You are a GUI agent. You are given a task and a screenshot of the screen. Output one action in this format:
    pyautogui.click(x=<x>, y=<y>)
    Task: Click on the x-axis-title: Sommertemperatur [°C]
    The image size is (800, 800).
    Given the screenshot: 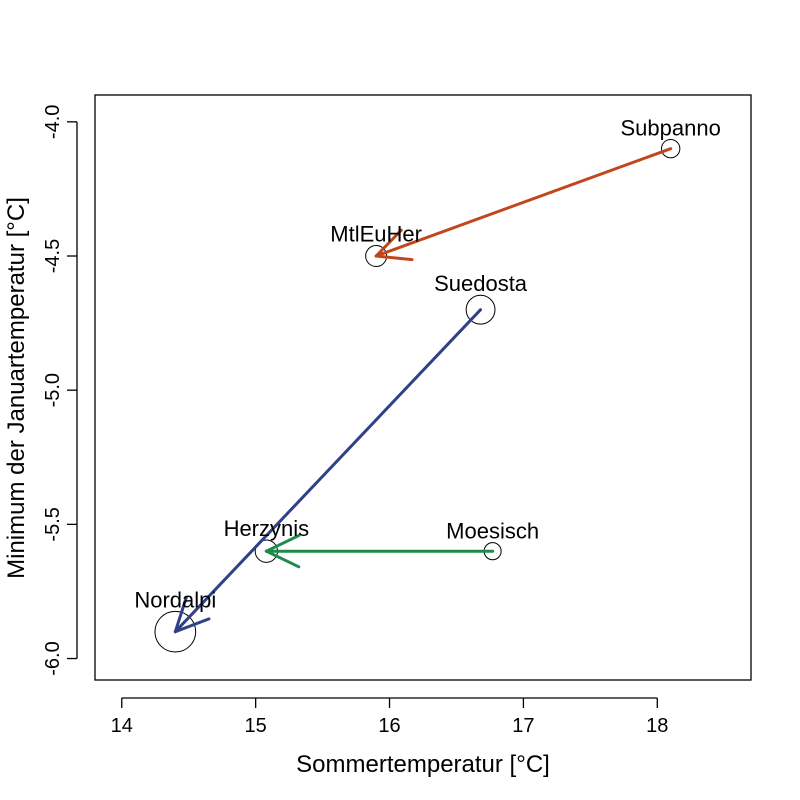 What is the action you would take?
    pyautogui.click(x=423, y=764)
    